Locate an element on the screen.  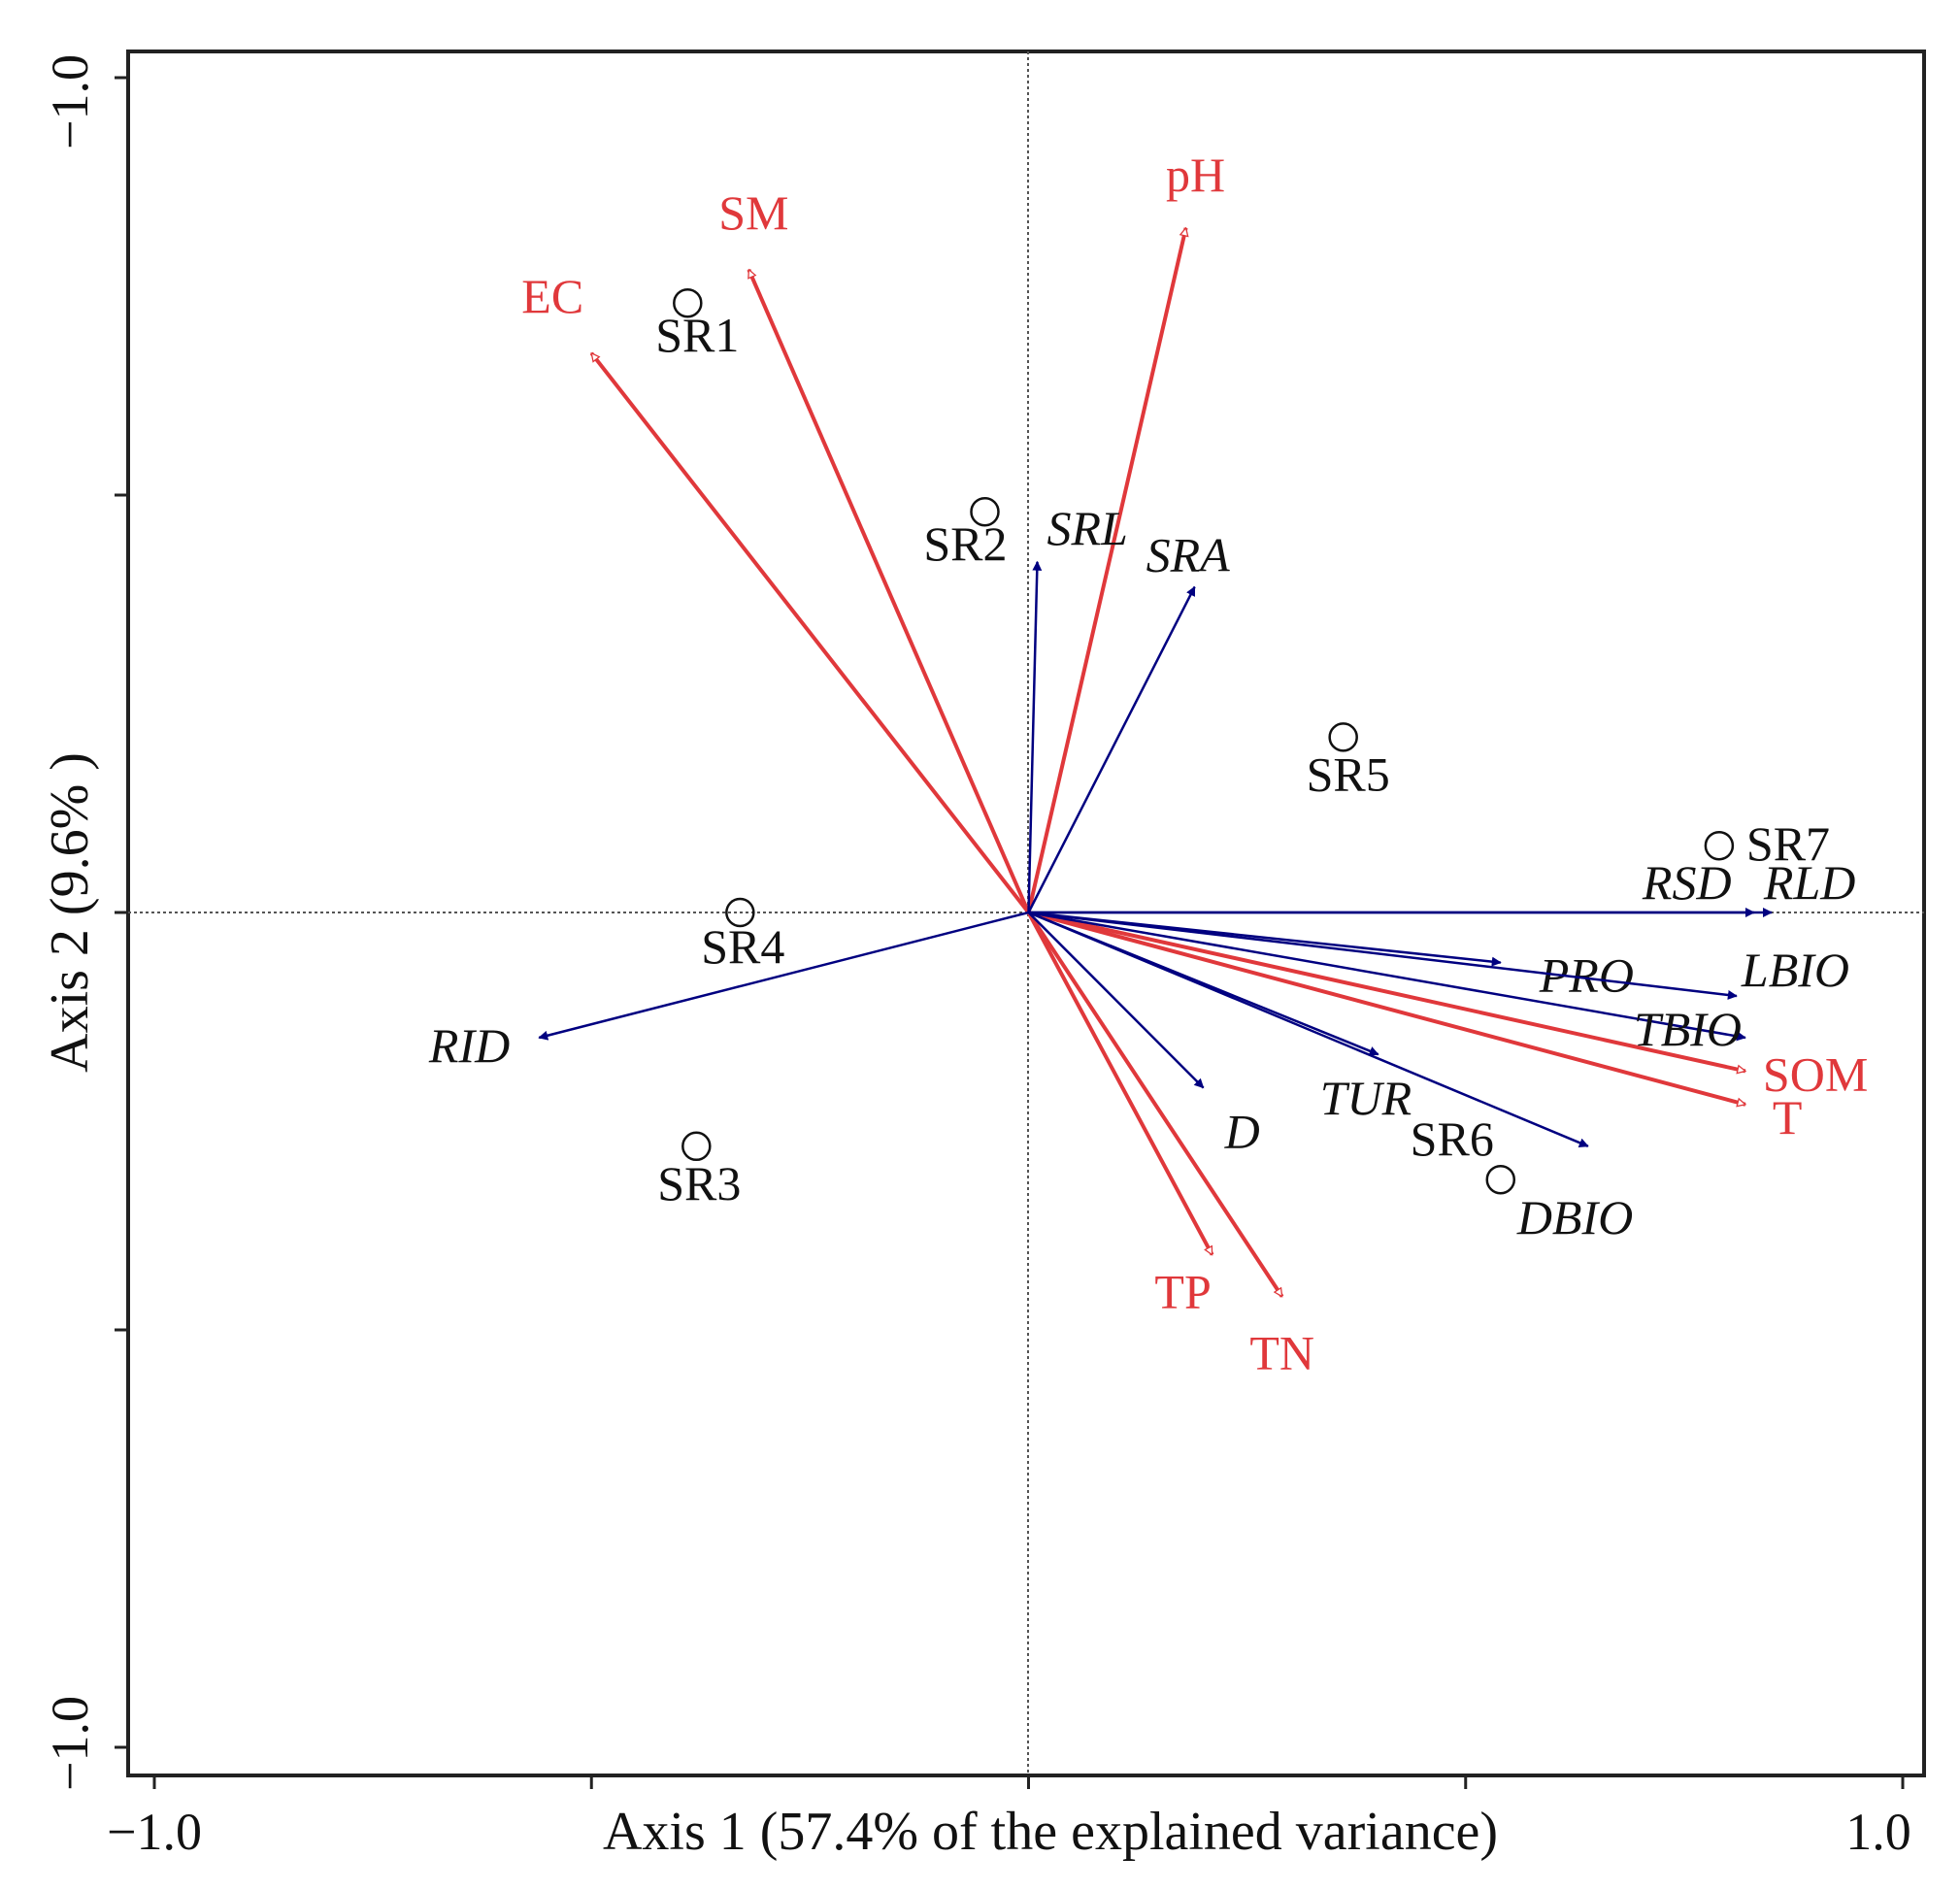
sample-label-sr5: SR5 is located at coordinates (1349, 773).